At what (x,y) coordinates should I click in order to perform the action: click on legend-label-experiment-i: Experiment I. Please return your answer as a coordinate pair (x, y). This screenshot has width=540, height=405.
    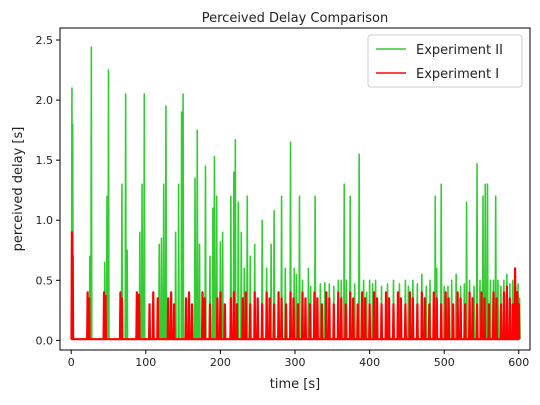
    Looking at the image, I should click on (457, 74).